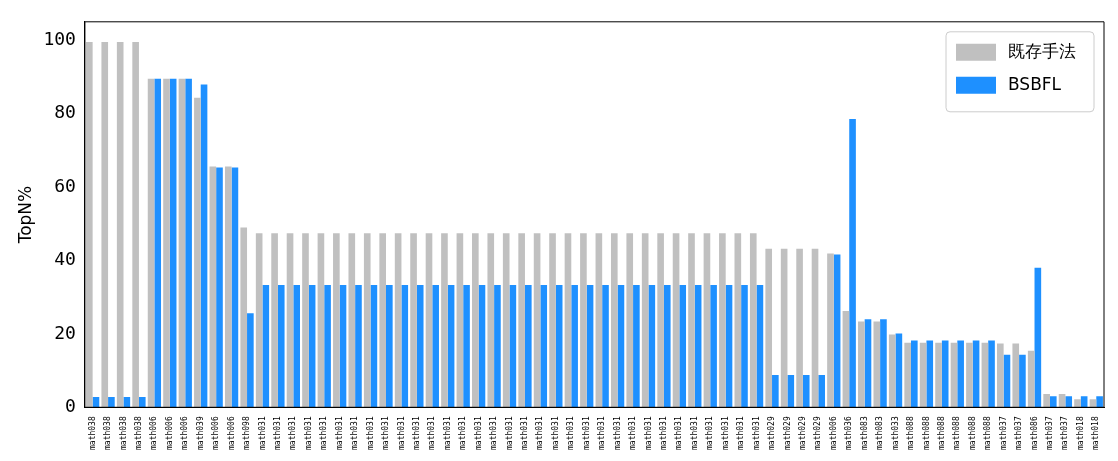  I want to click on x-tick-label: math039, so click(200, 433).